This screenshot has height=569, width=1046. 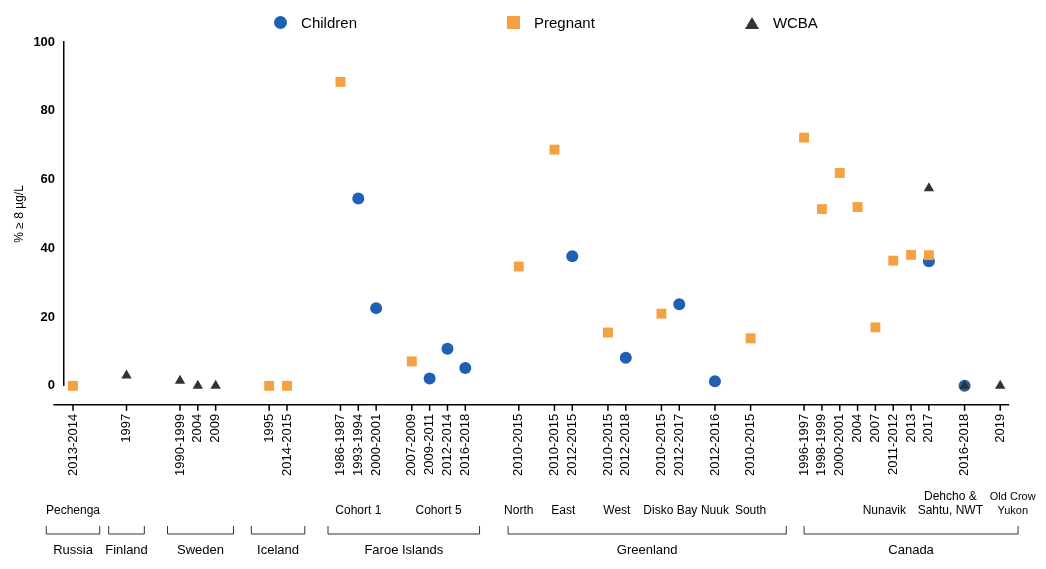 I want to click on x-tick-label: 2012-2014, so click(x=447, y=444).